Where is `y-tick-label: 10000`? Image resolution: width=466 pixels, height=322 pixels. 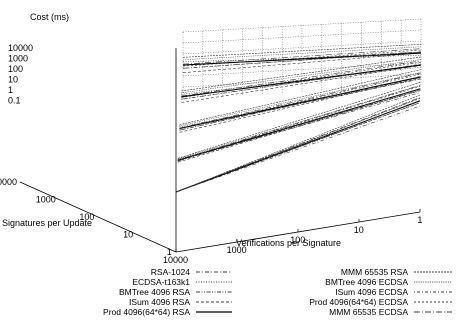
y-tick-label: 10000 is located at coordinates (8, 182).